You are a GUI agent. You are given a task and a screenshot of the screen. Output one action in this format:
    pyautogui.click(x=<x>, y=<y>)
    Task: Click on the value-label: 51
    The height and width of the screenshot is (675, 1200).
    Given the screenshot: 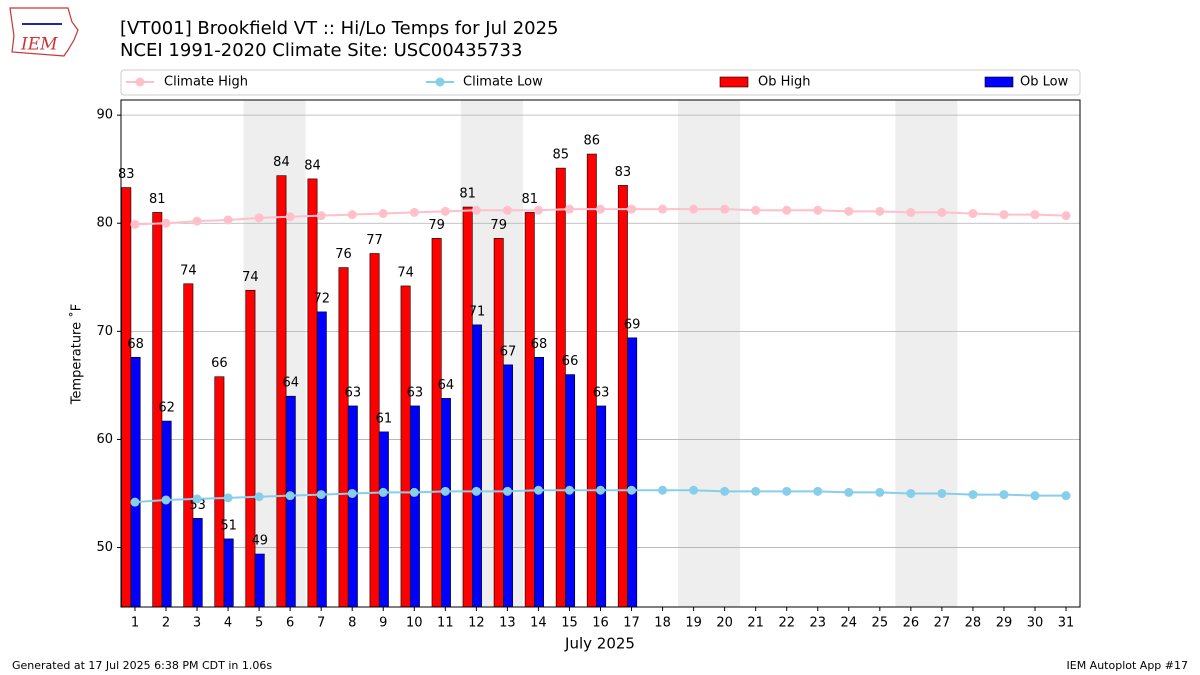 What is the action you would take?
    pyautogui.click(x=228, y=525)
    